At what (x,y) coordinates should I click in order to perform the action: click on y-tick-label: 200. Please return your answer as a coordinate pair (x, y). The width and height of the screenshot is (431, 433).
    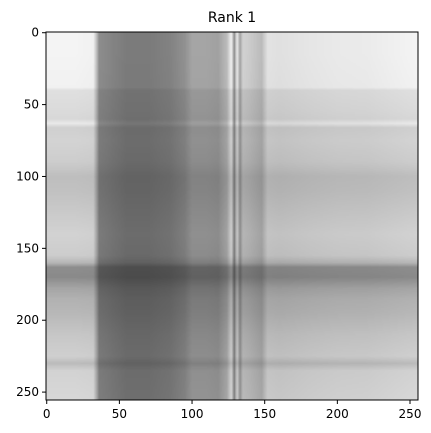
    Looking at the image, I should click on (27, 320).